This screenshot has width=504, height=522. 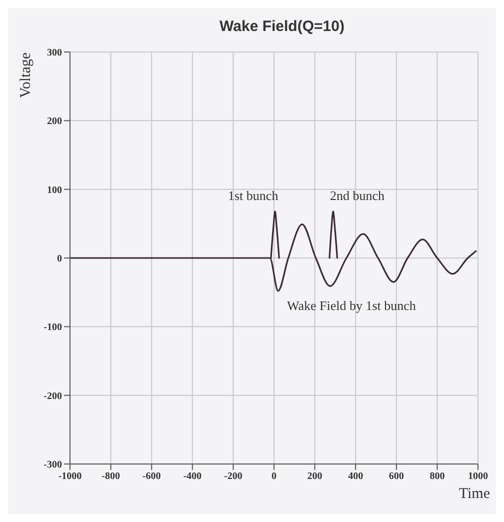 What do you see at coordinates (274, 476) in the screenshot?
I see `x-tick-label: 0` at bounding box center [274, 476].